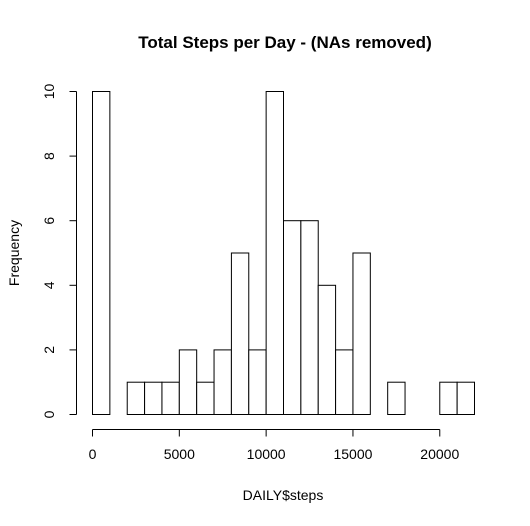  I want to click on y-tick-label: 0, so click(49, 414).